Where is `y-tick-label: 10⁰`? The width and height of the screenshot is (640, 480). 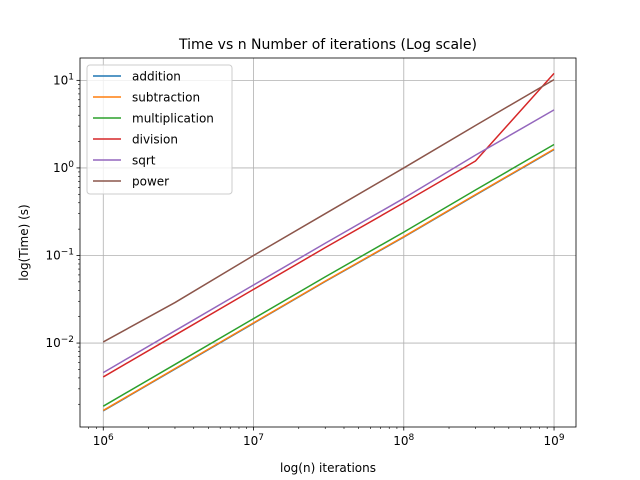
y-tick-label: 10⁰ is located at coordinates (63, 167).